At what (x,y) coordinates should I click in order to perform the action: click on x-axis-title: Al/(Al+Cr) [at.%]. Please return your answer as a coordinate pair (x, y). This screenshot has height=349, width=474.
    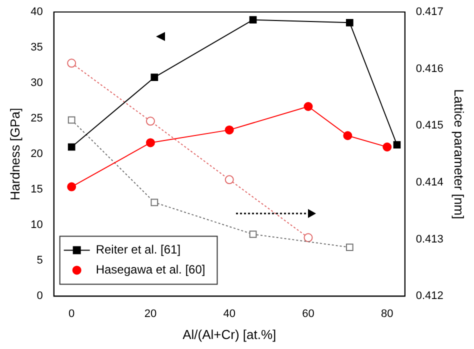
    Looking at the image, I should click on (229, 334).